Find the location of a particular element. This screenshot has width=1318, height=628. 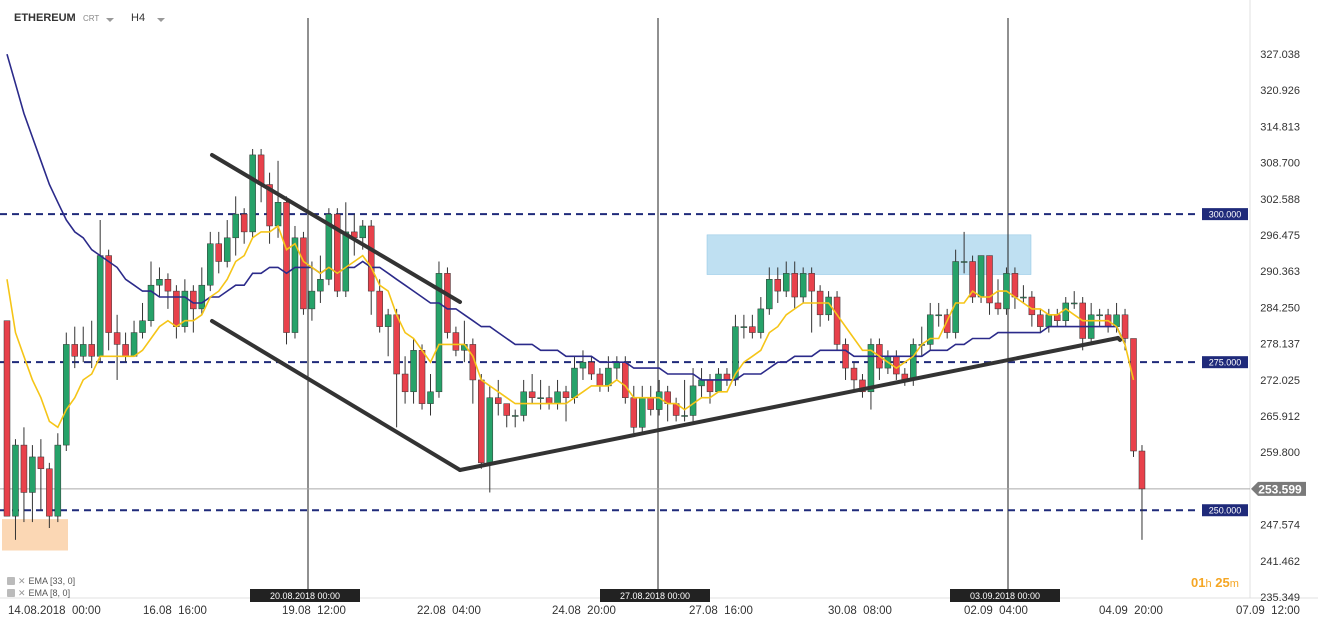

timeframe-selector: H4 is located at coordinates (138, 18).